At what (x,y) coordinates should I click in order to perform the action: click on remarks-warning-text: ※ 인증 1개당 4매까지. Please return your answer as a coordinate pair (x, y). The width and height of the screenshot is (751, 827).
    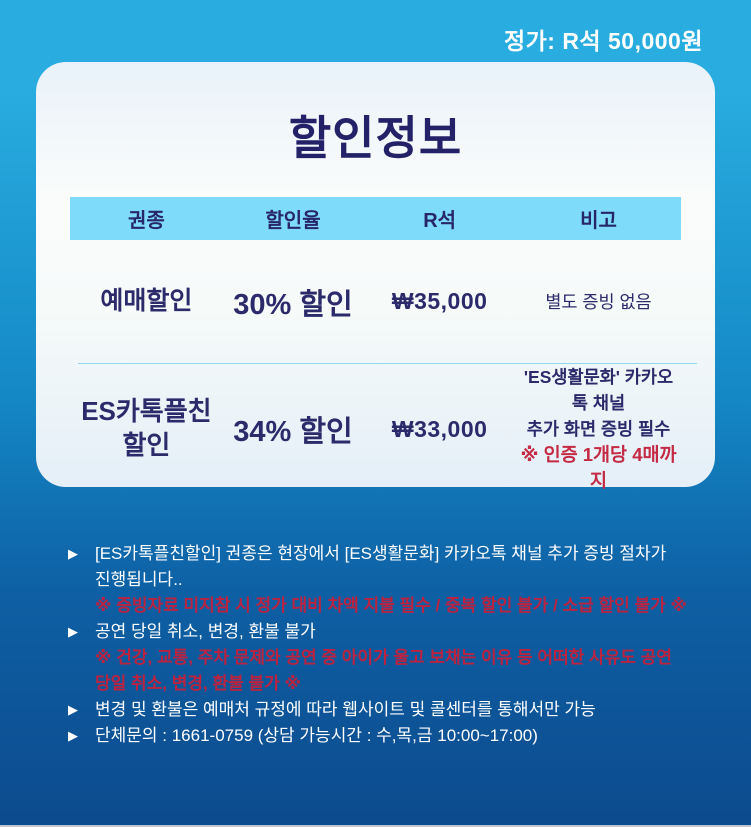
    Looking at the image, I should click on (598, 467).